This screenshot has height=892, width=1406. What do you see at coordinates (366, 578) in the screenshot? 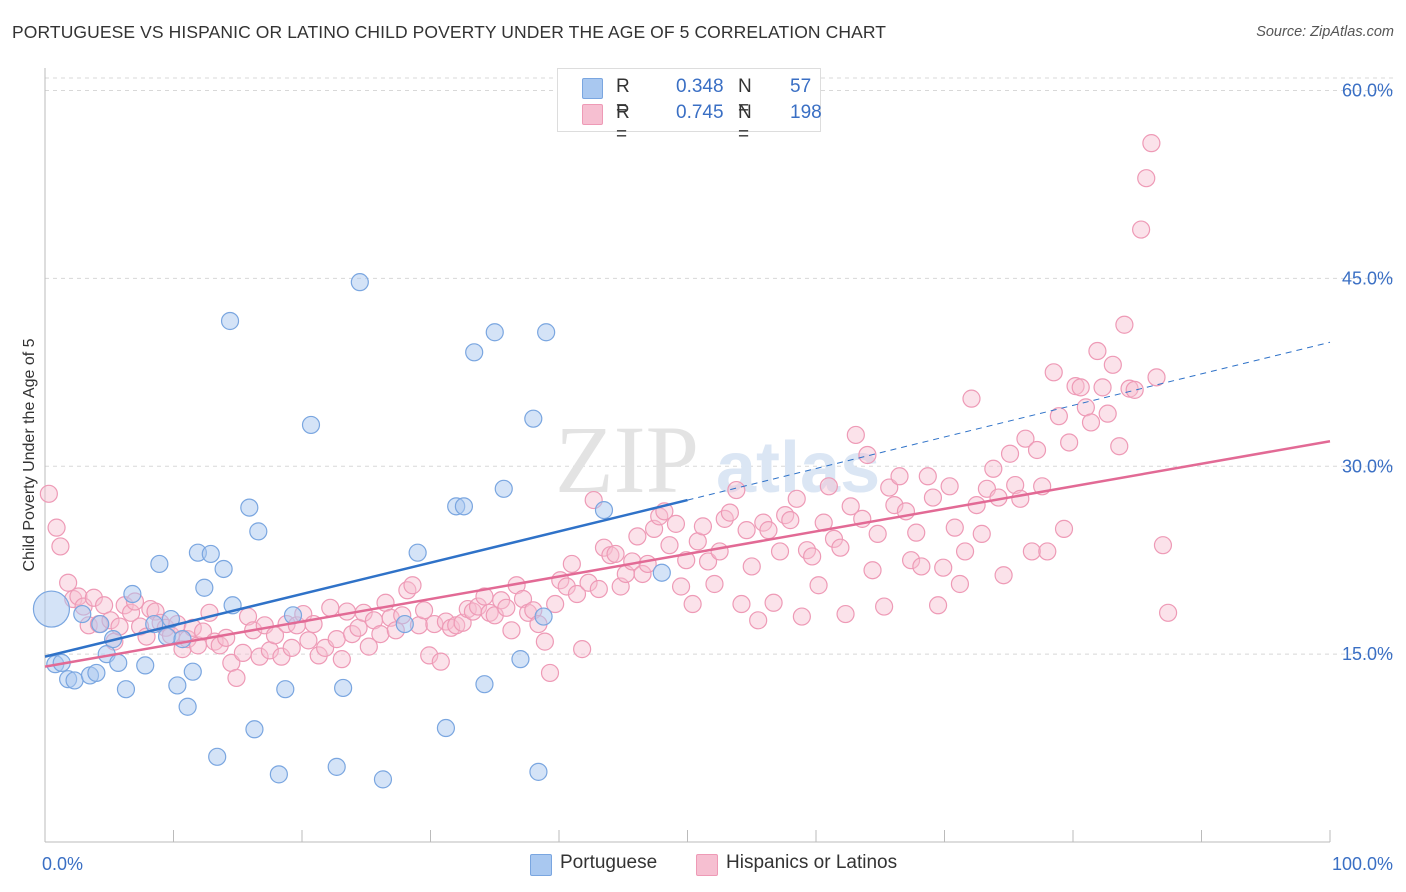
I see `portuguese-trend-line` at bounding box center [366, 578].